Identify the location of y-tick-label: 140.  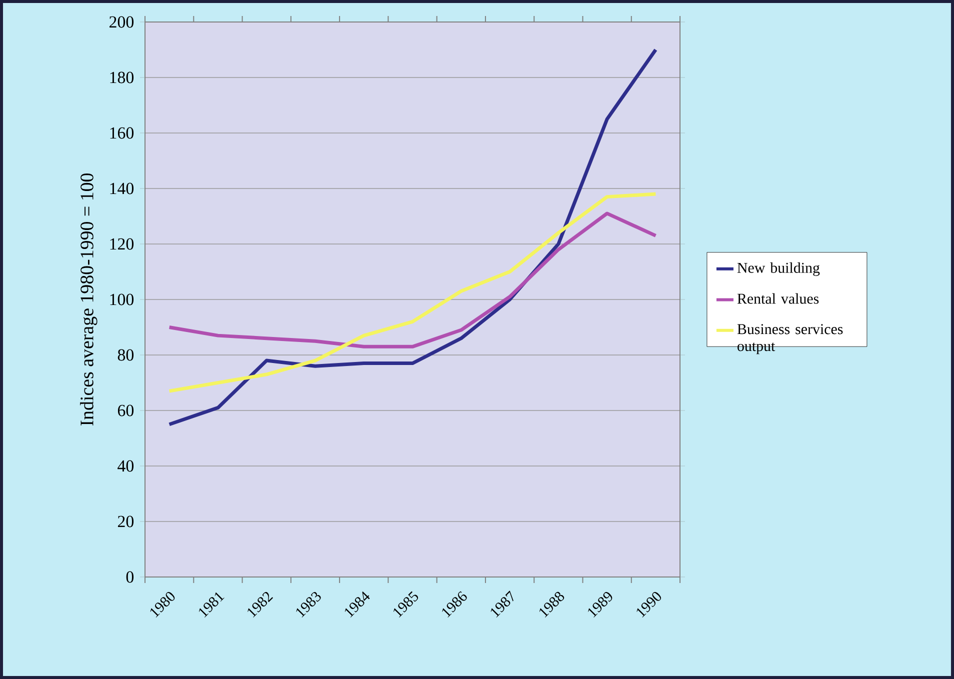
(122, 188).